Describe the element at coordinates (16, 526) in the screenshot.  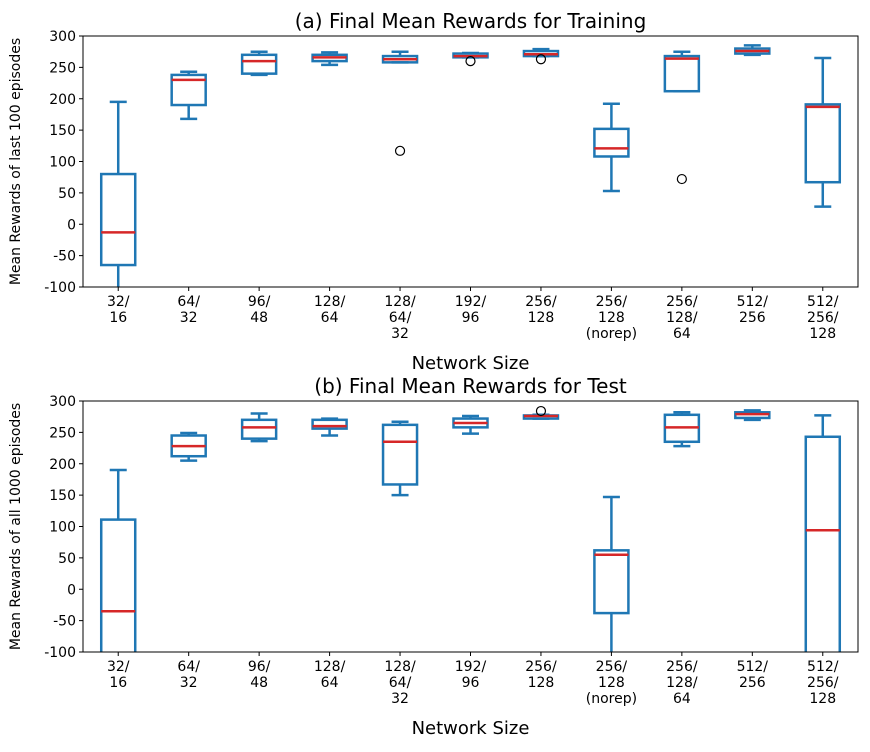
I see `y-axis-label: Mean Rewards of all 1000 episodes` at that location.